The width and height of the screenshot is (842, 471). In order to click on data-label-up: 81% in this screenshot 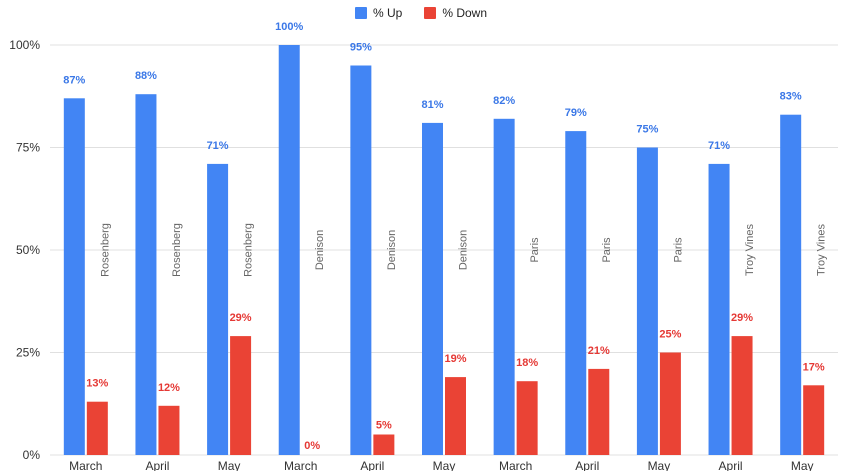, I will do `click(432, 105)`.